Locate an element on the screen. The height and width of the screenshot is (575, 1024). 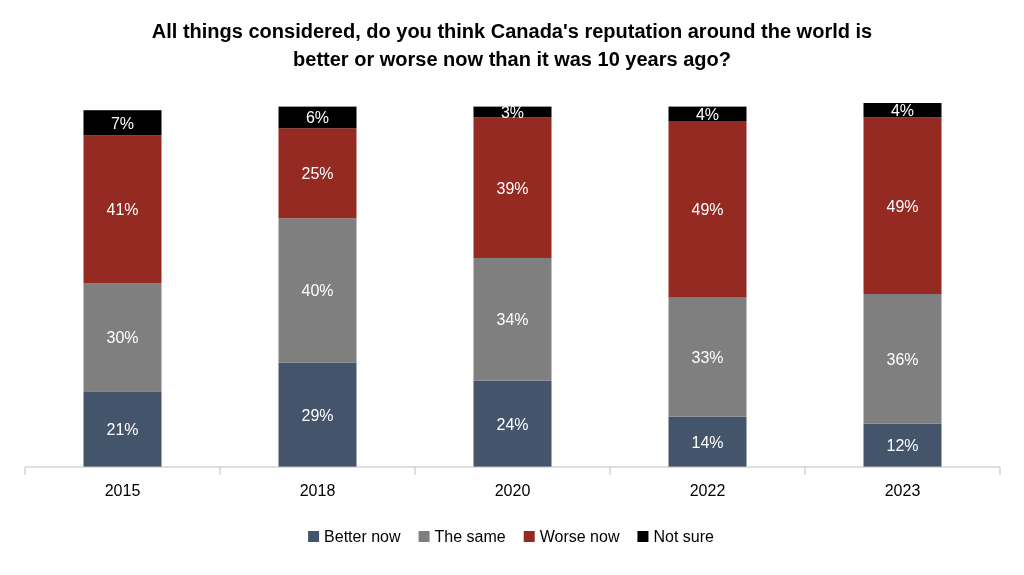
data-label: 30% is located at coordinates (122, 338).